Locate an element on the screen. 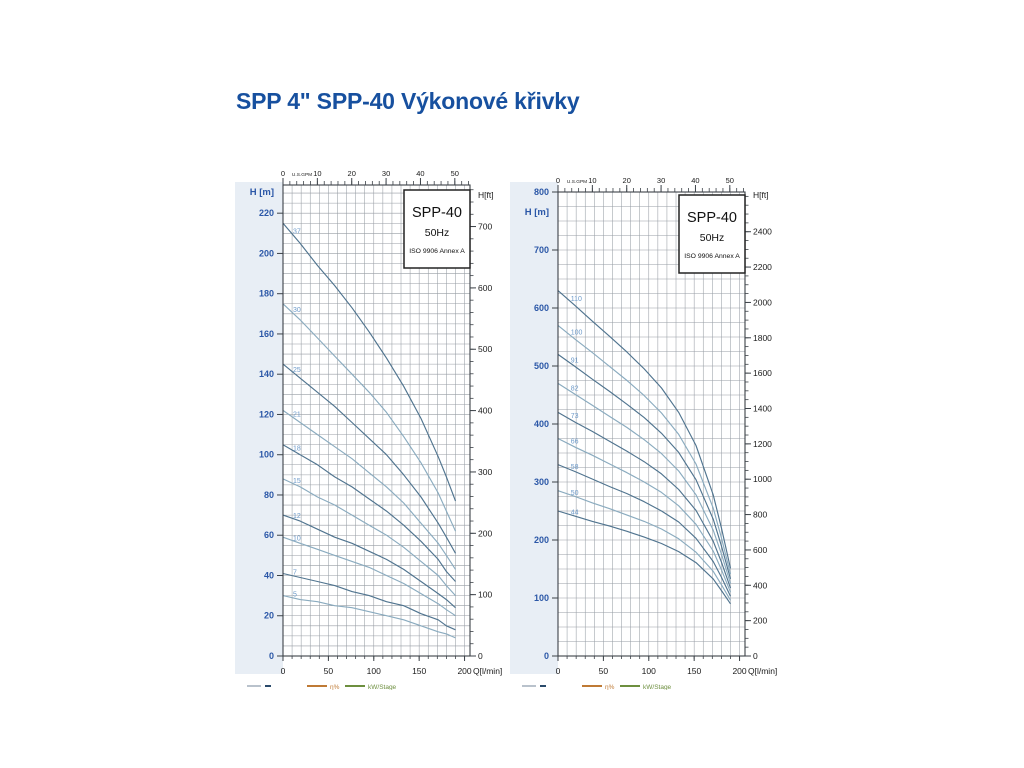 The height and width of the screenshot is (768, 1024). standard-label: ISO 9906 Annex A is located at coordinates (437, 251).